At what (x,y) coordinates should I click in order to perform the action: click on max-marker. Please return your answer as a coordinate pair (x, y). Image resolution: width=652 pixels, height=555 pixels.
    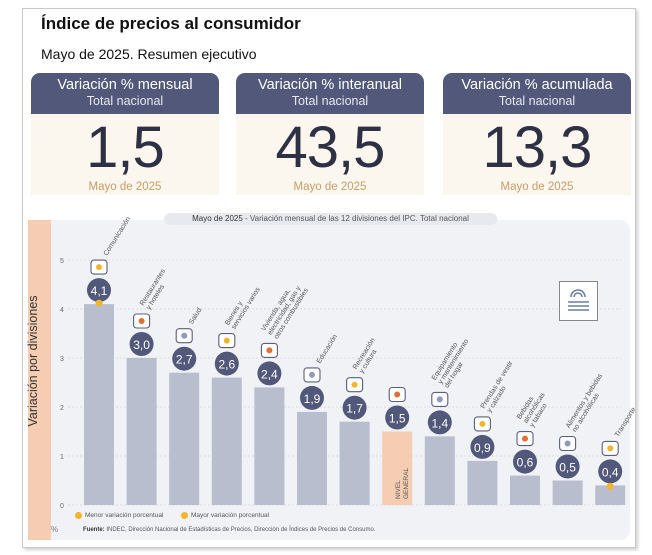
    Looking at the image, I should click on (99, 303).